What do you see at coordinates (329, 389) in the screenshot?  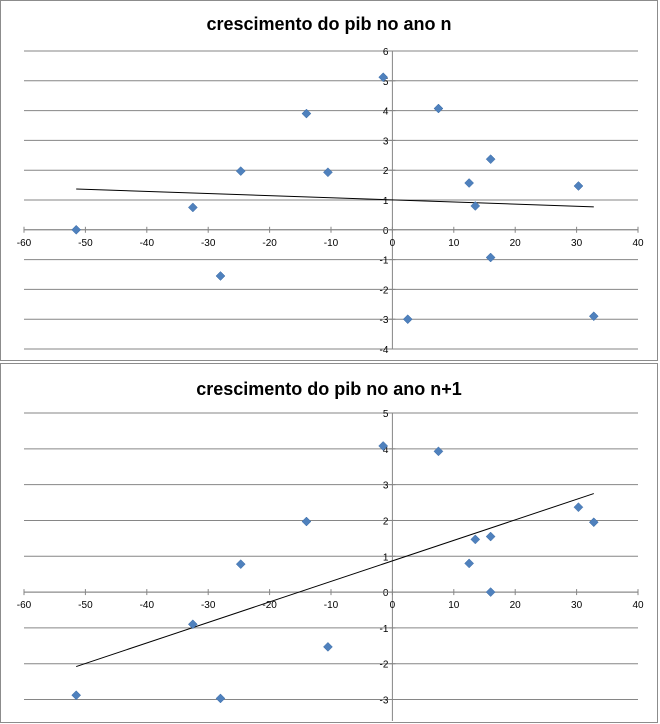 I see `chart-title: crescimento do pib no ano n+1` at bounding box center [329, 389].